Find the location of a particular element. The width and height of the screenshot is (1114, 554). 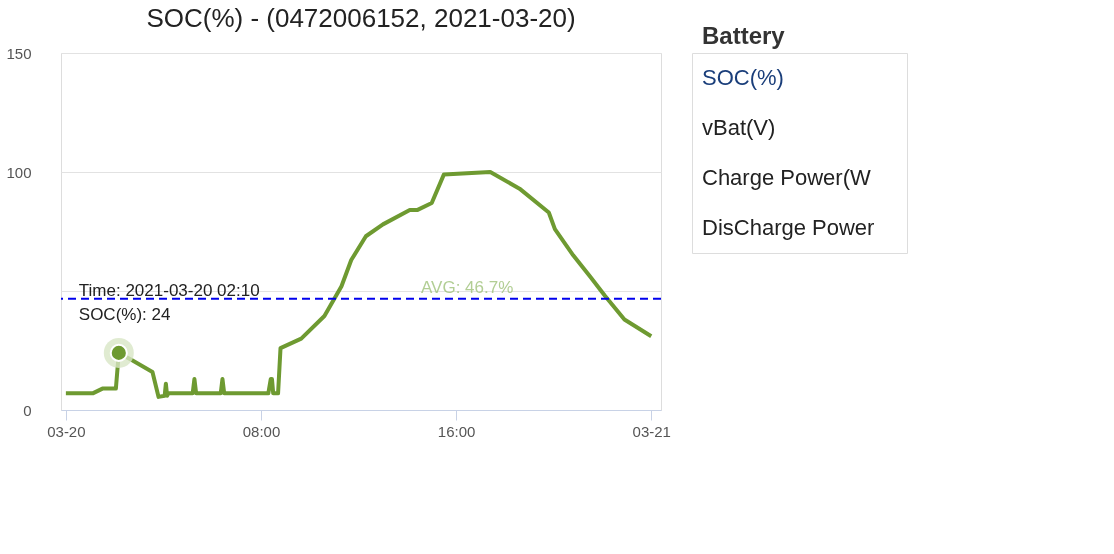

x-tick-label: 03-20 is located at coordinates (66, 431).